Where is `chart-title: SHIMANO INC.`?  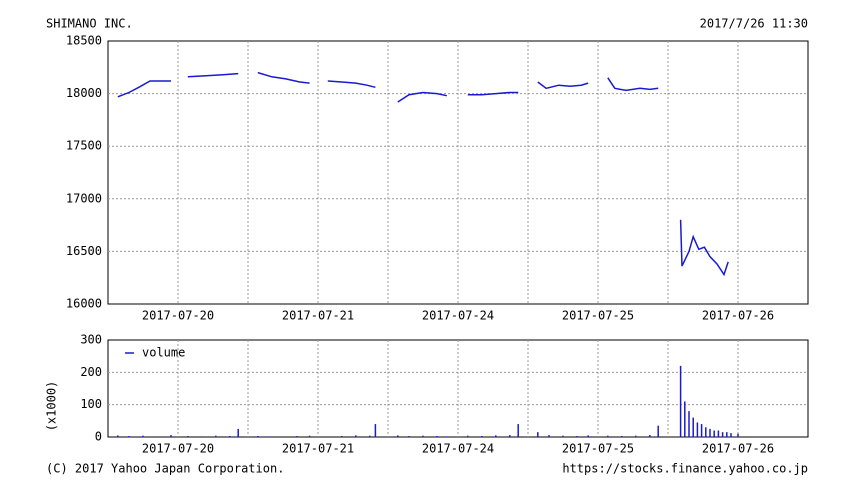 chart-title: SHIMANO INC. is located at coordinates (89, 24).